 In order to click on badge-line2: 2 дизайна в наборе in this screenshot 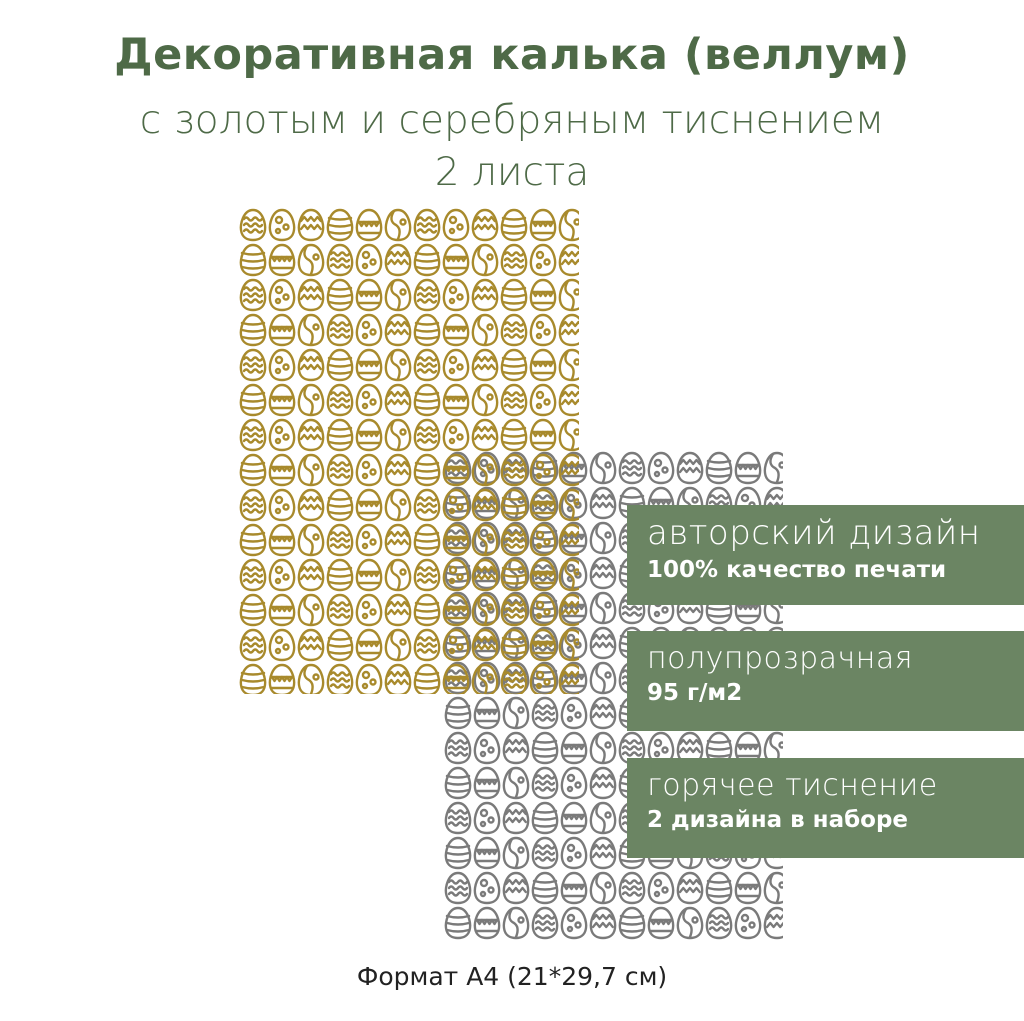, I will do `click(778, 820)`.